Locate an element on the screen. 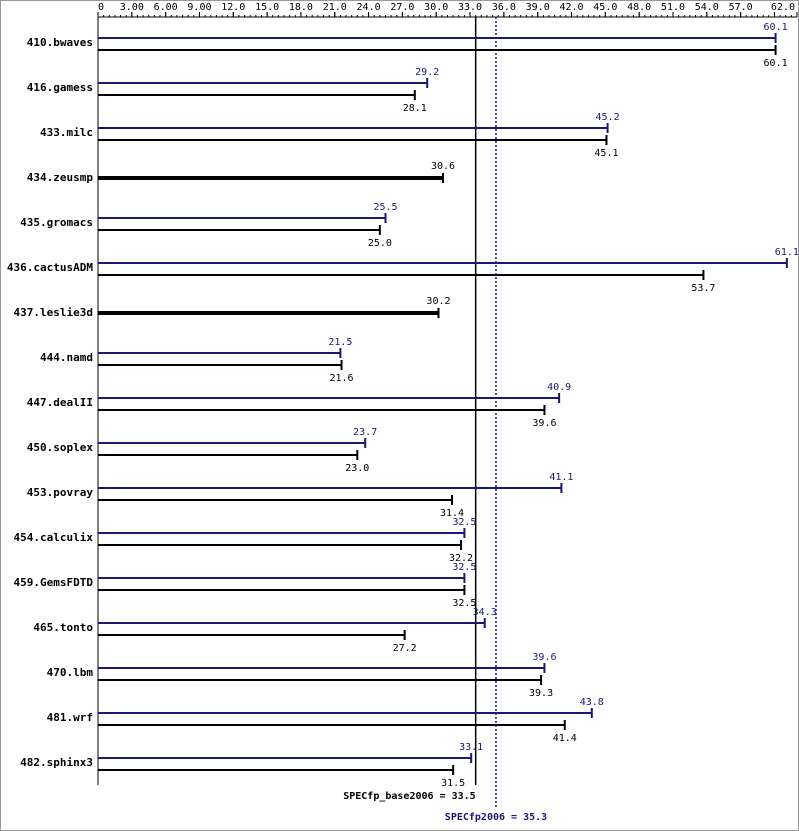 The image size is (799, 831). value-label: 31.4 is located at coordinates (452, 513).